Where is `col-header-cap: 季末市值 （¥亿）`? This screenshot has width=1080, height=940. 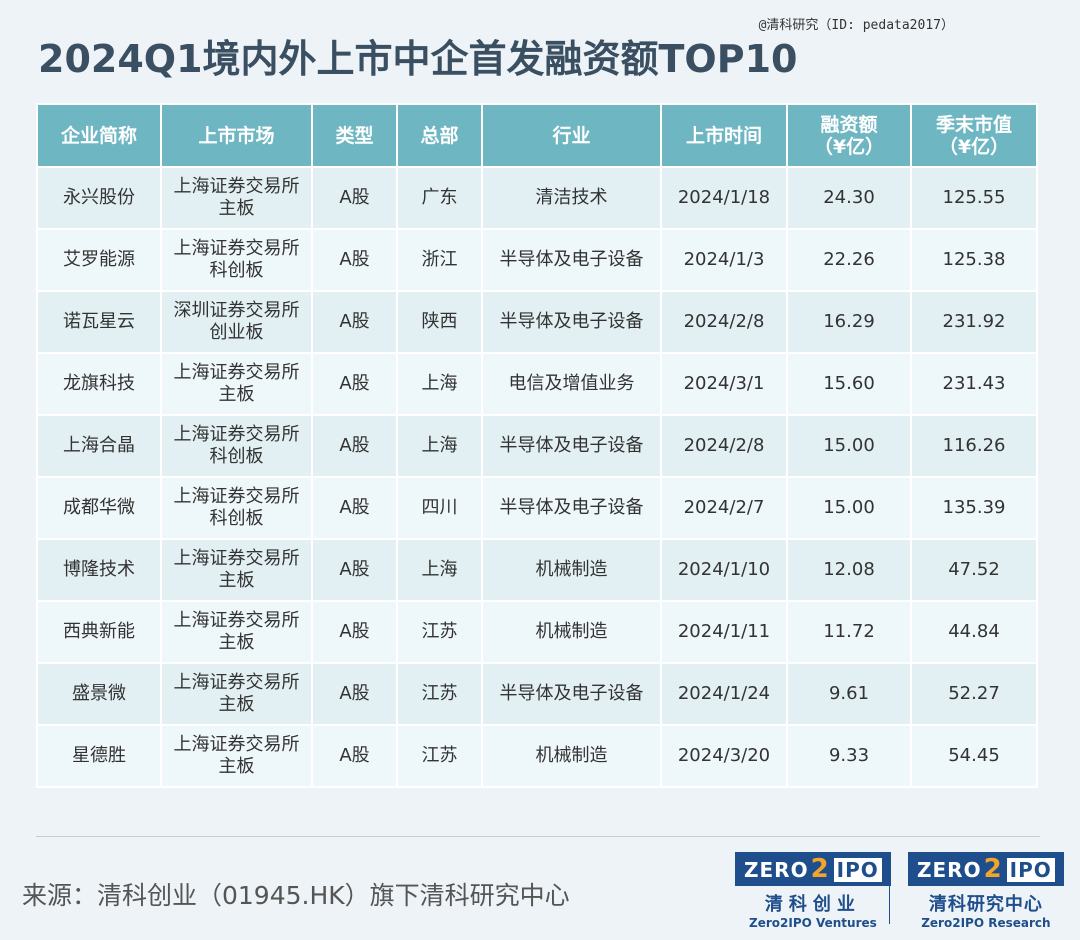 col-header-cap: 季末市值 （¥亿） is located at coordinates (974, 135).